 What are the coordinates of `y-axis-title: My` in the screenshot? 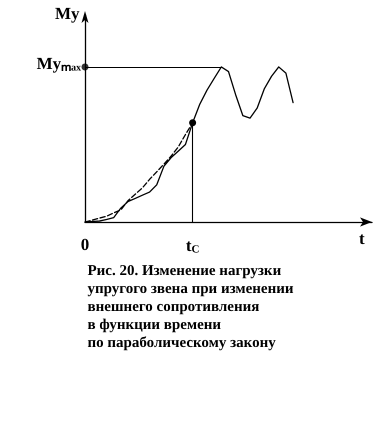 It's located at (67, 13).